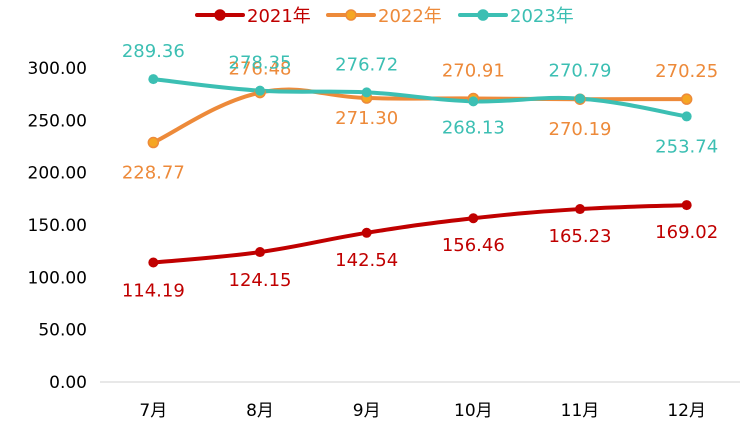  I want to click on legend: 2021年 2022年 2023年, so click(384, 16).